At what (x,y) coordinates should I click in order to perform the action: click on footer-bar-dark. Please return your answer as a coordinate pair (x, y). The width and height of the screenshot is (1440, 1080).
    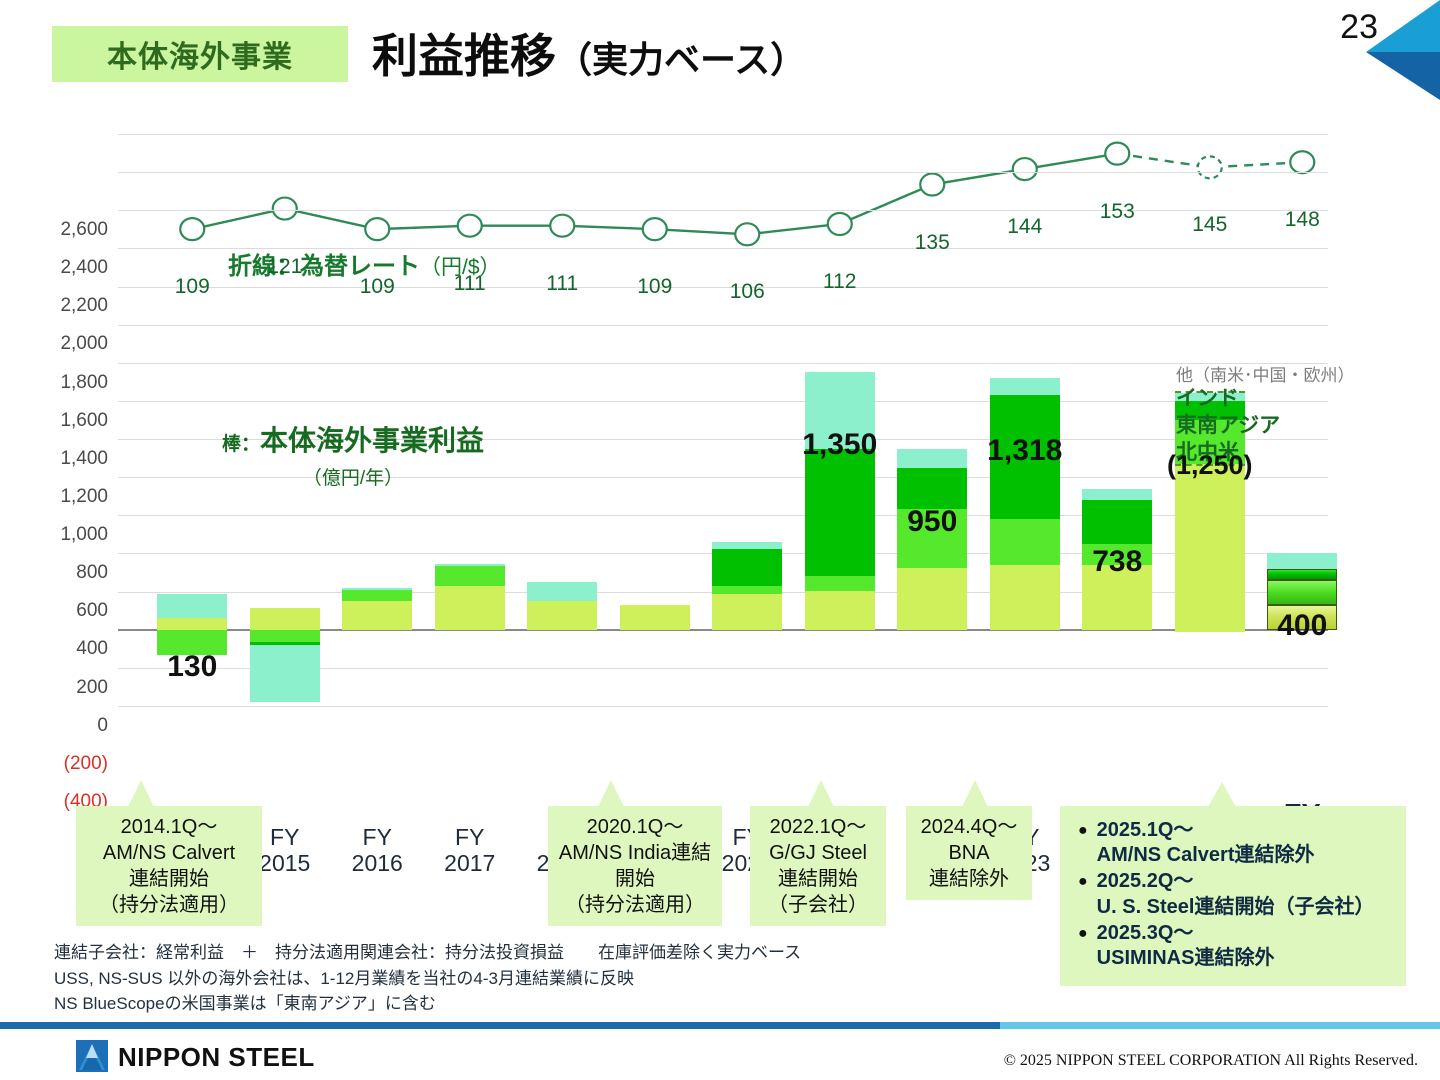
    Looking at the image, I should click on (500, 1025).